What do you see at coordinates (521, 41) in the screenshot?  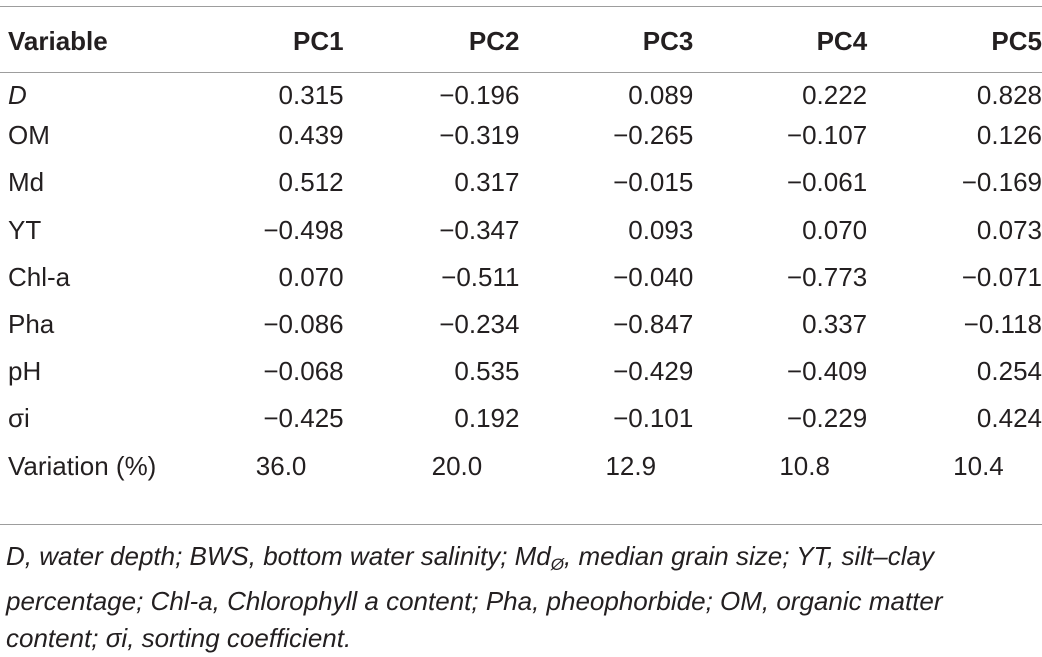 I see `header-row: Variable PC1 PC2 PC3 PC4 PC5` at bounding box center [521, 41].